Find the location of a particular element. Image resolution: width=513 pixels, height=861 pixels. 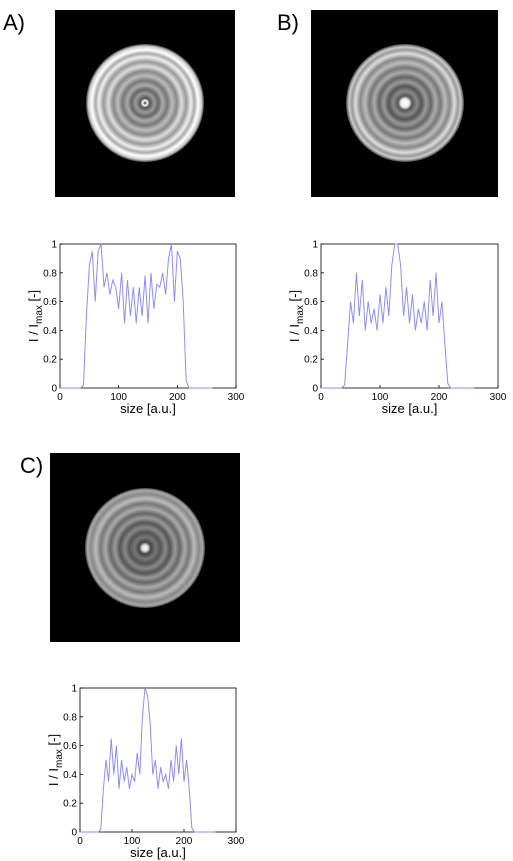

panel-label: A) is located at coordinates (14, 22).